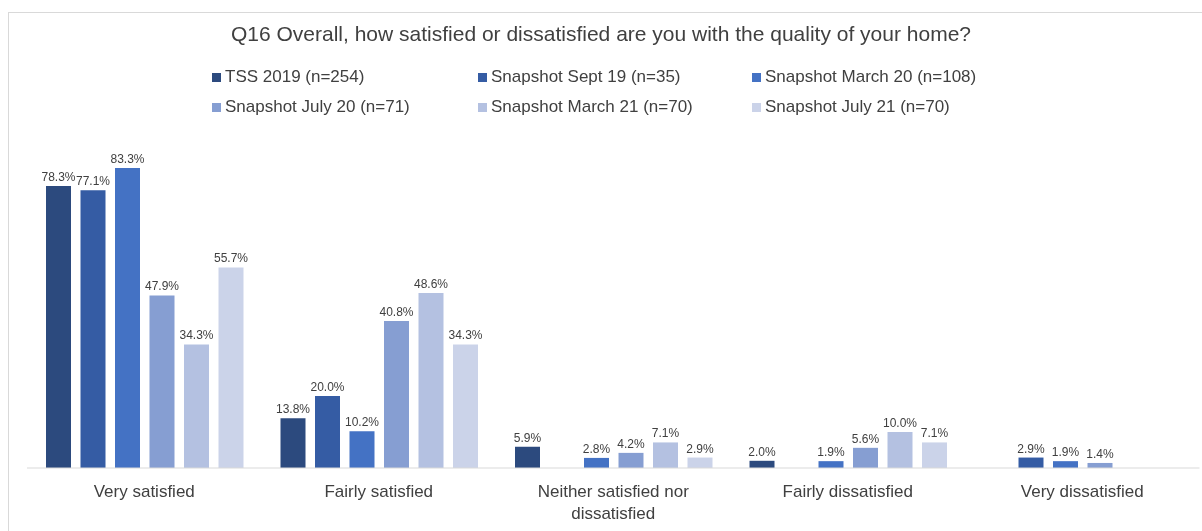 Image resolution: width=1202 pixels, height=531 pixels. What do you see at coordinates (596, 448) in the screenshot?
I see `data-label: 2.8%` at bounding box center [596, 448].